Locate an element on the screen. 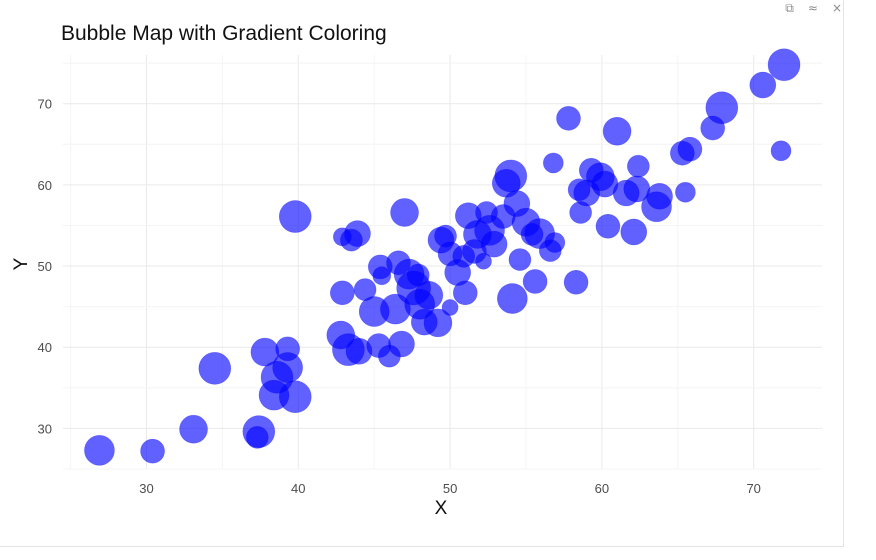  copy-icon: ⧉ is located at coordinates (789, 8).